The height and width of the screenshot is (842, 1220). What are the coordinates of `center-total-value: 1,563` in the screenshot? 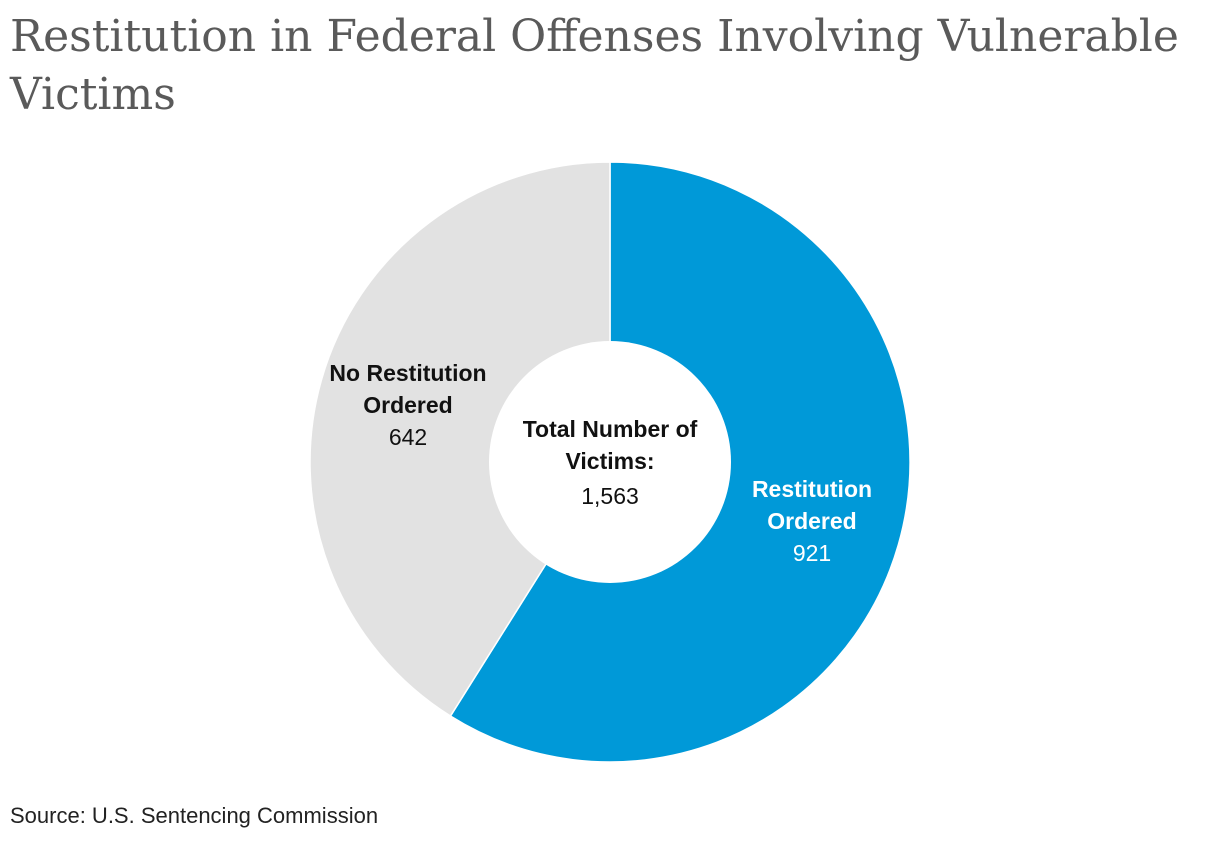 It's located at (610, 496).